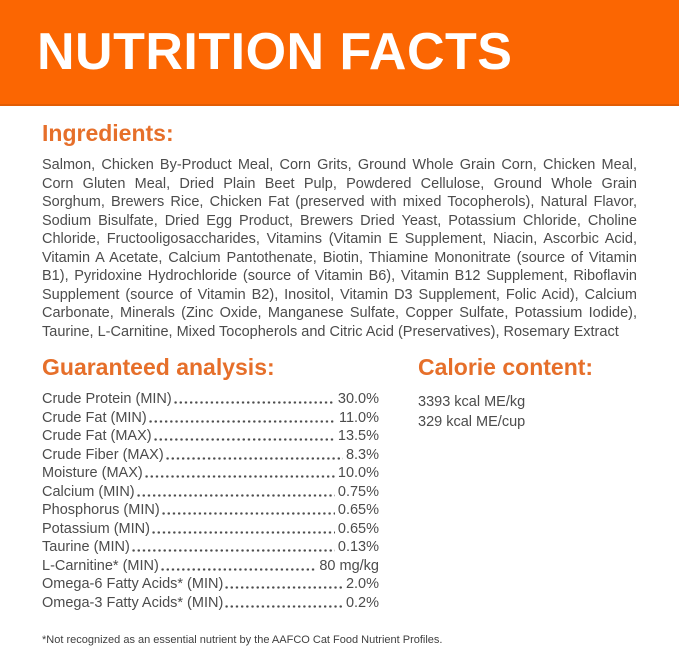  I want to click on analysis-row-label: Crude Fiber (MAX), so click(103, 454).